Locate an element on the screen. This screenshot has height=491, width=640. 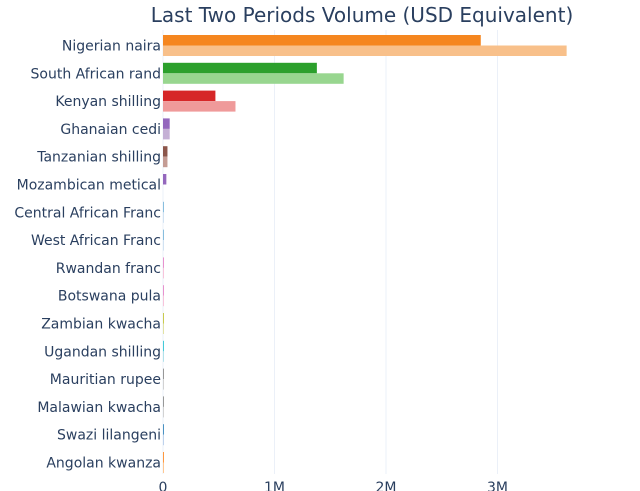
x-tick-label-3: 3M is located at coordinates (497, 485).